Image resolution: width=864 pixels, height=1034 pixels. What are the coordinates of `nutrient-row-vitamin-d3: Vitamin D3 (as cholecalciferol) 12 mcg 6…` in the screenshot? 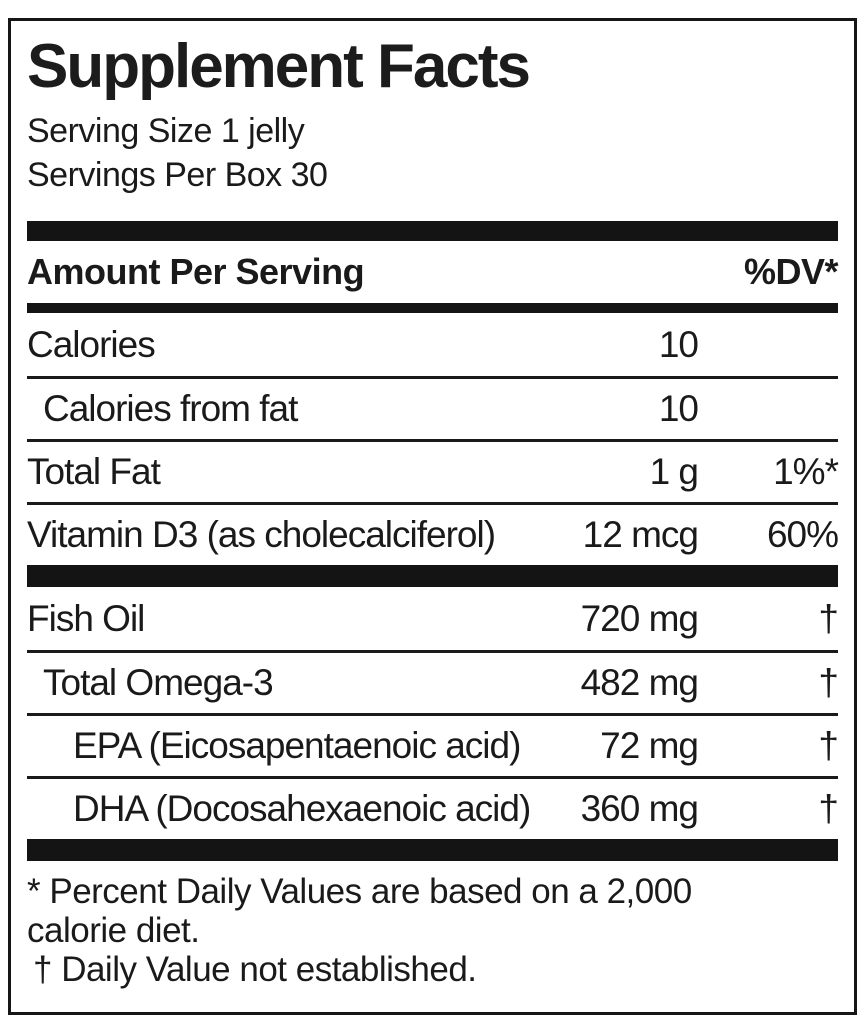 It's located at (433, 533).